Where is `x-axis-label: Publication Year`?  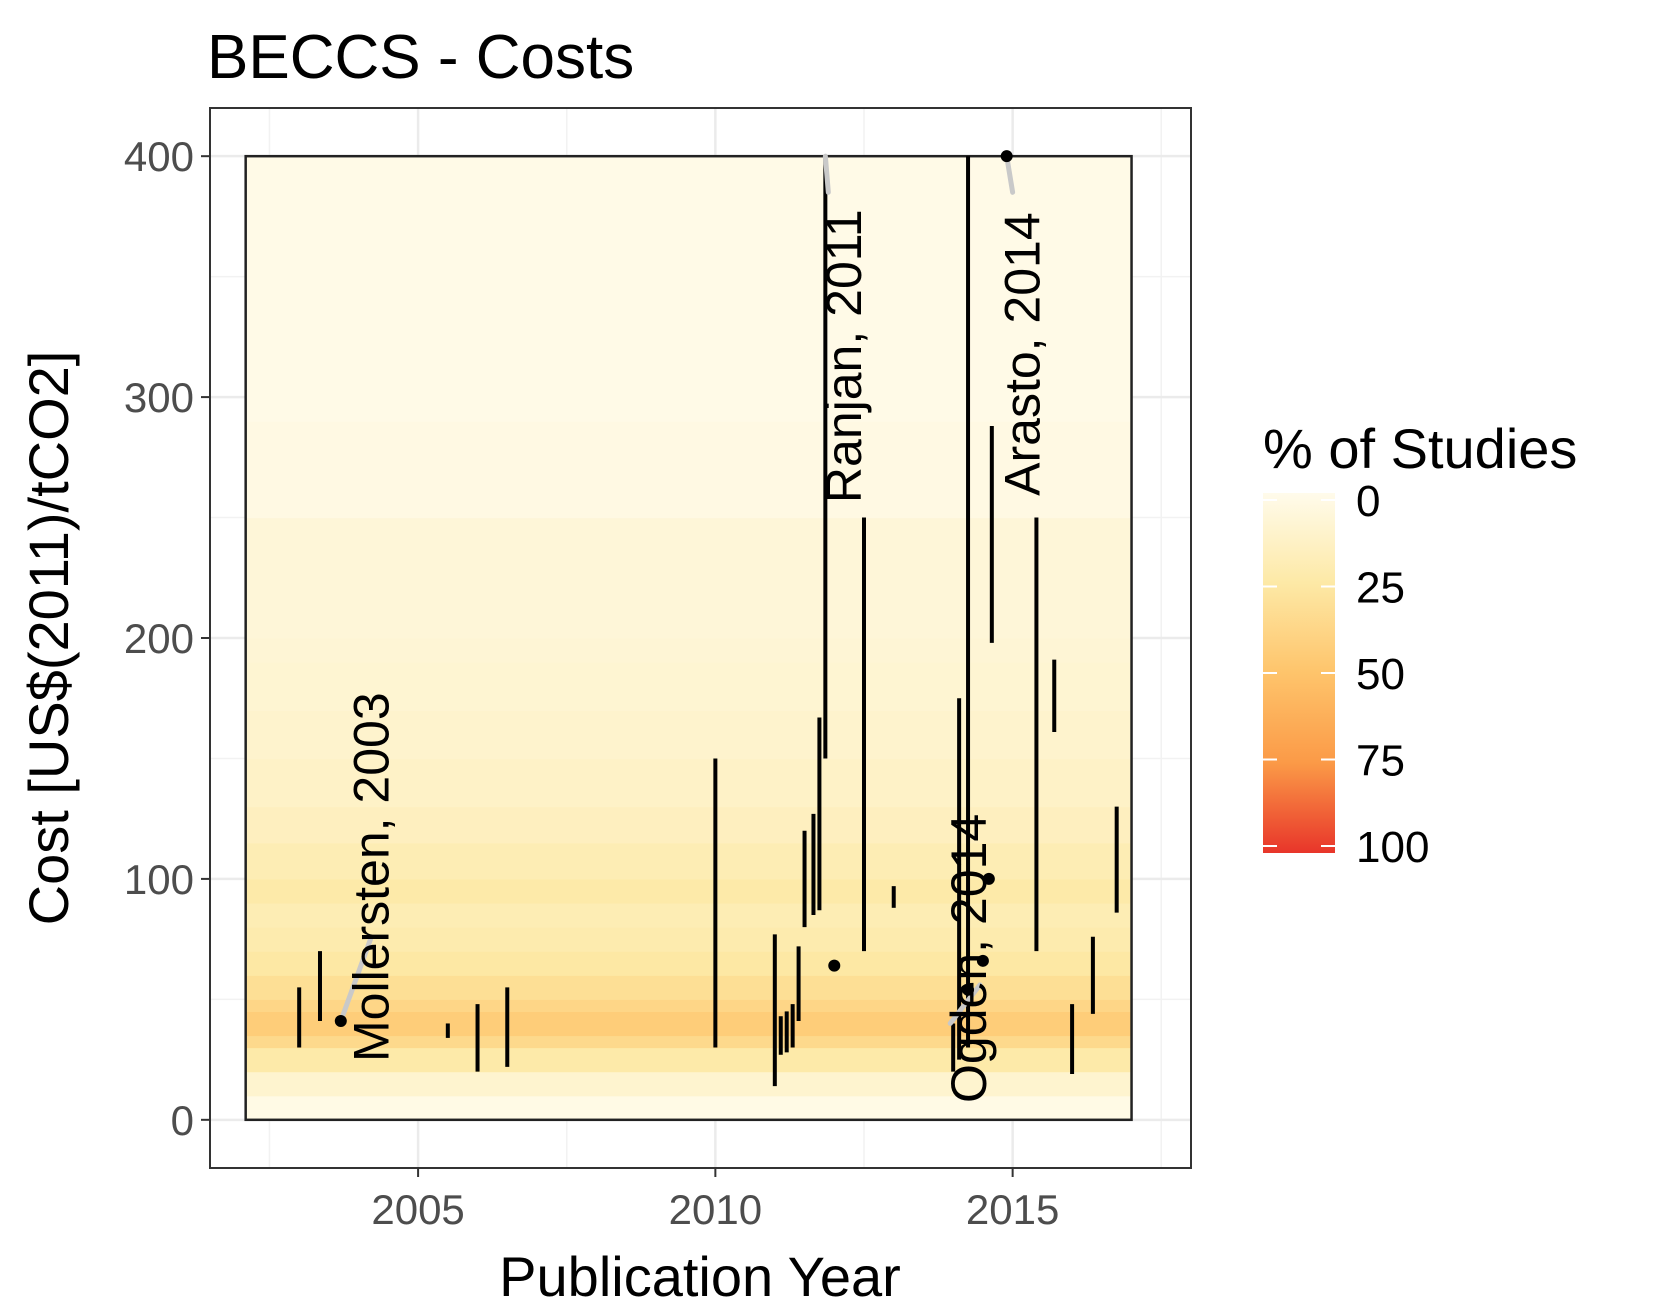 x-axis-label: Publication Year is located at coordinates (700, 1276).